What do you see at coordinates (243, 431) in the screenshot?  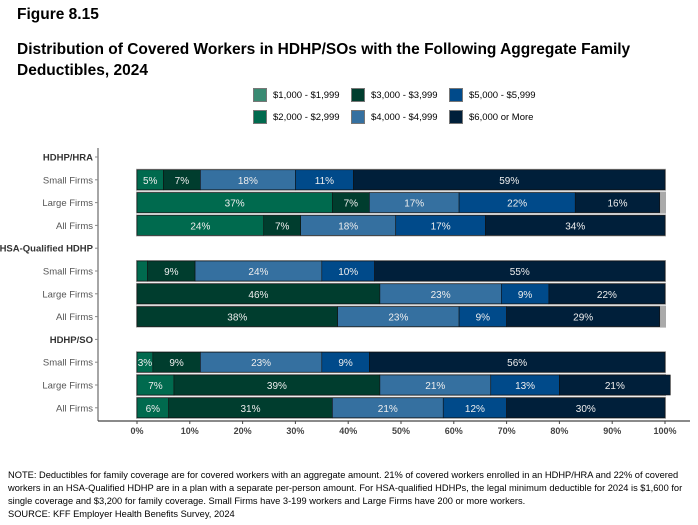 I see `x-tick-label: 20%` at bounding box center [243, 431].